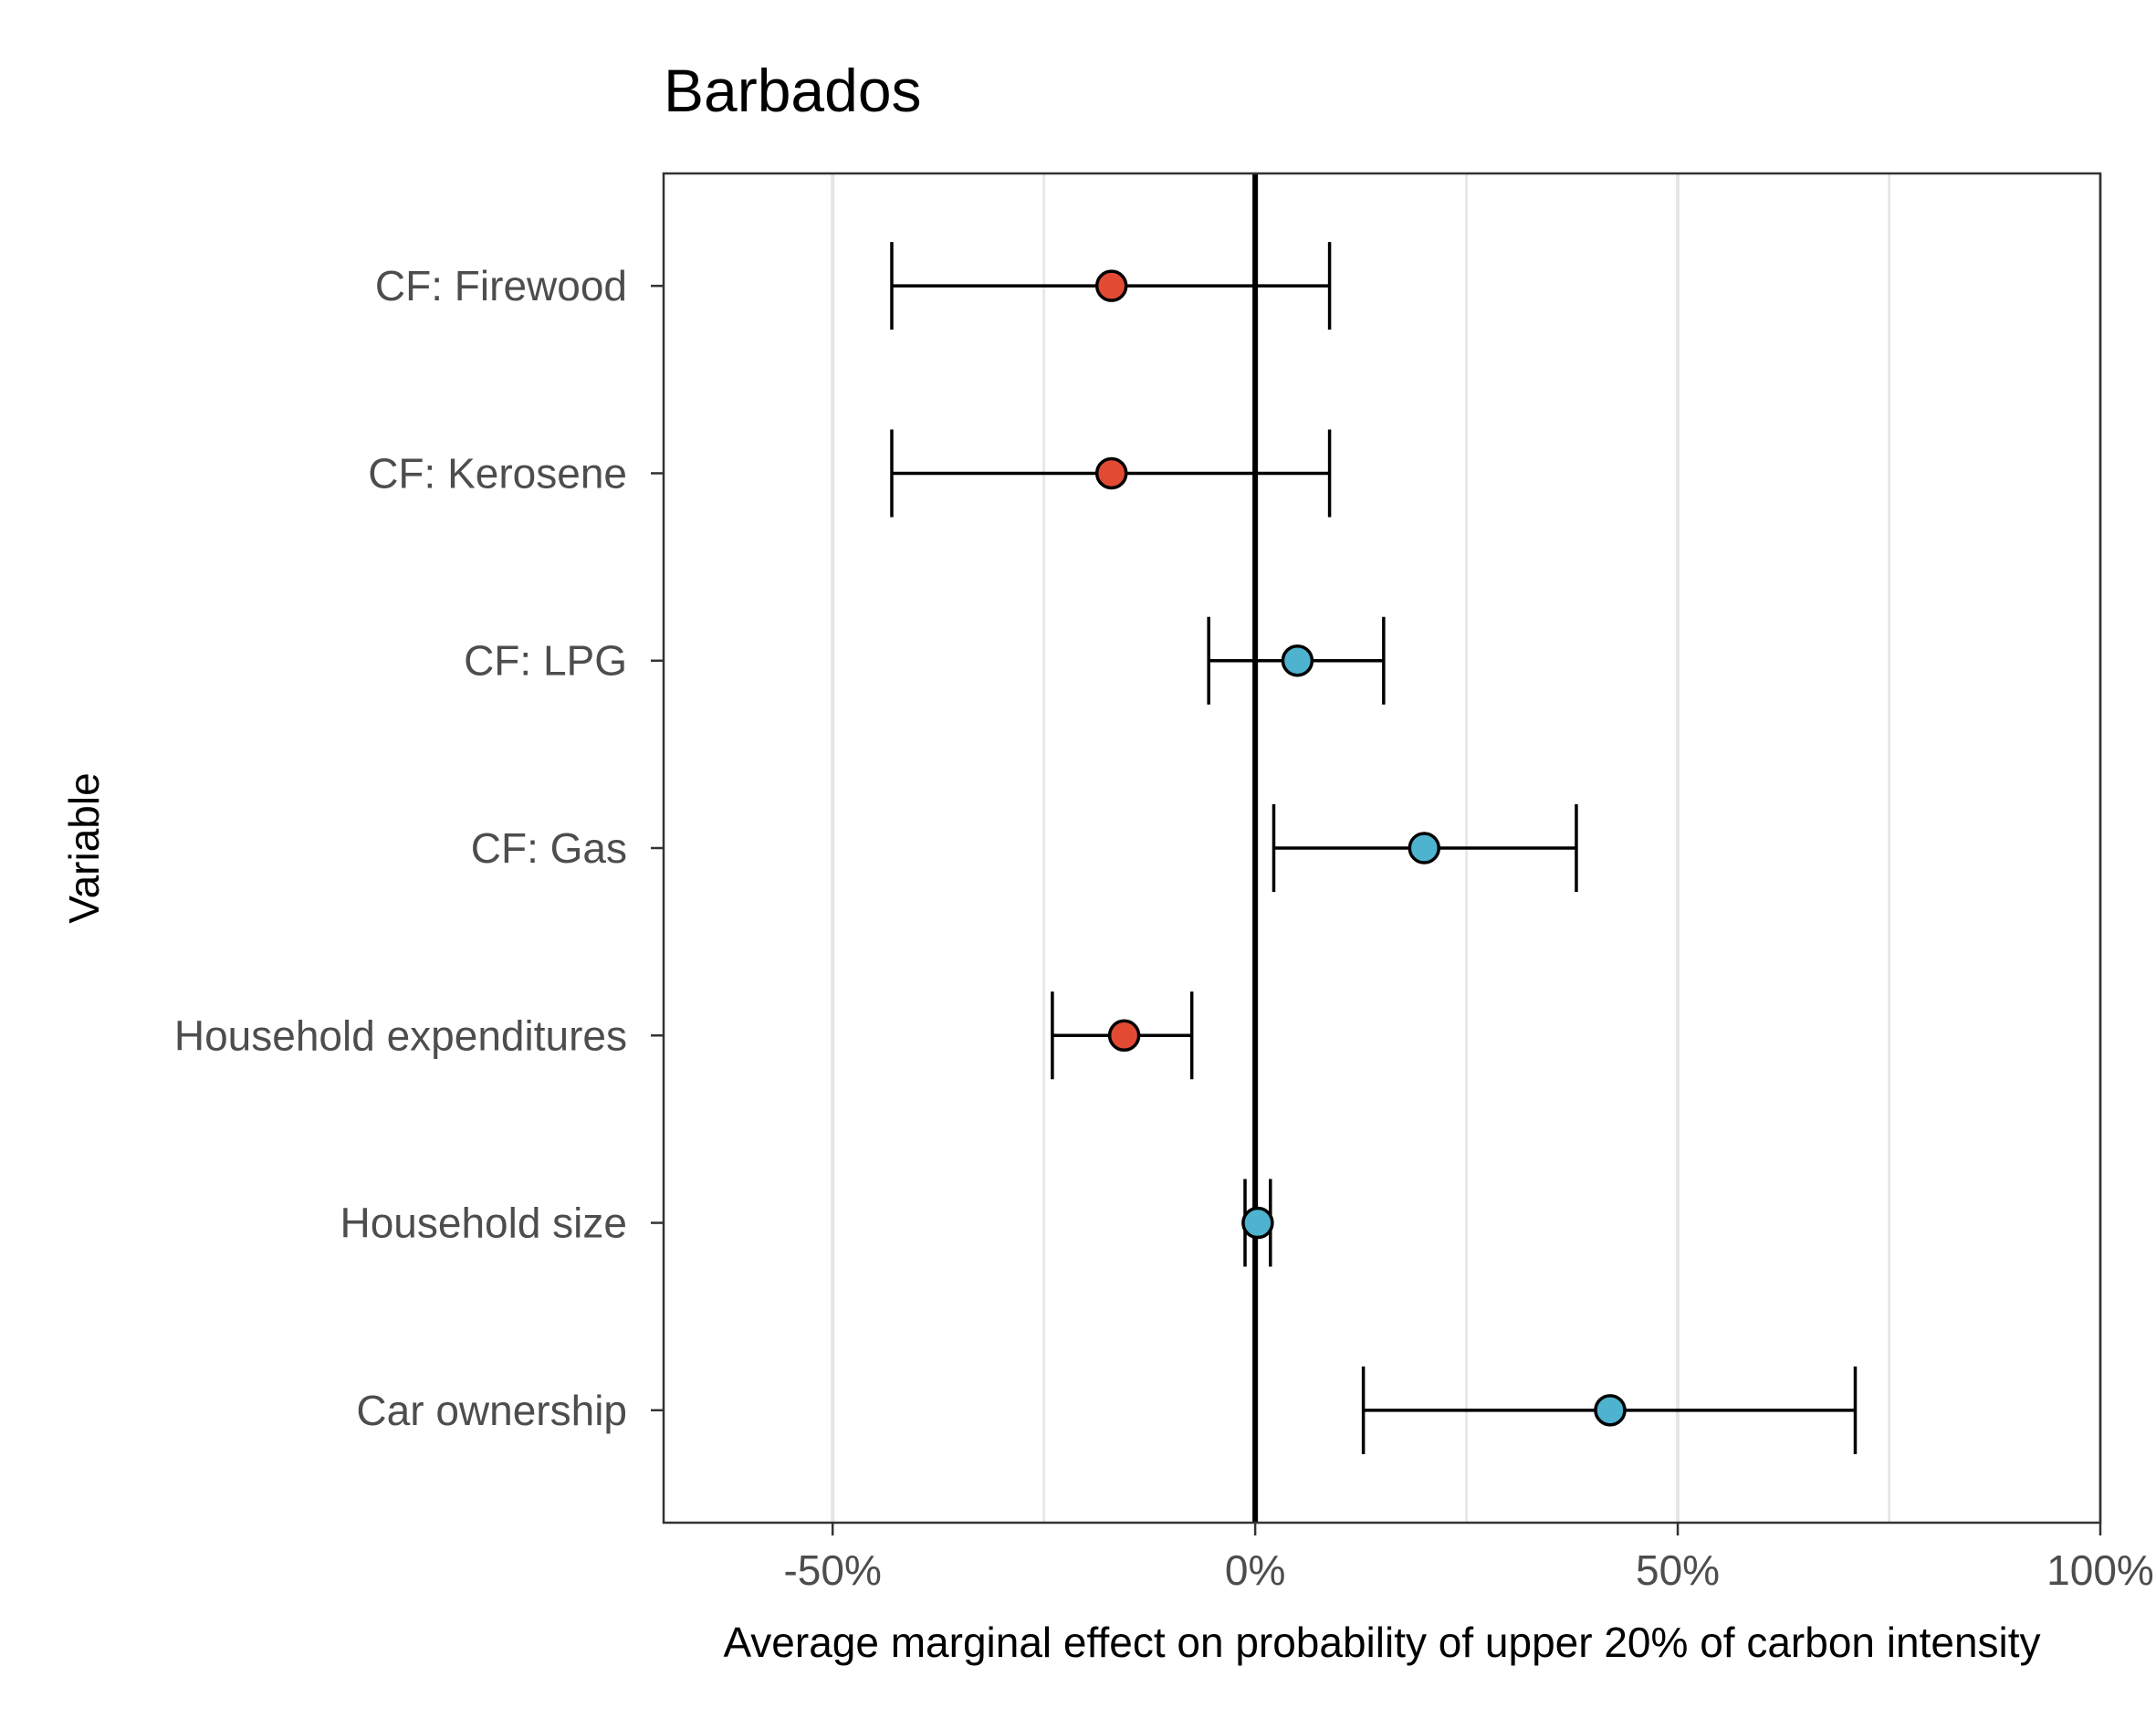 The height and width of the screenshot is (1729, 2156). I want to click on y-tick-label: Household size, so click(483, 1223).